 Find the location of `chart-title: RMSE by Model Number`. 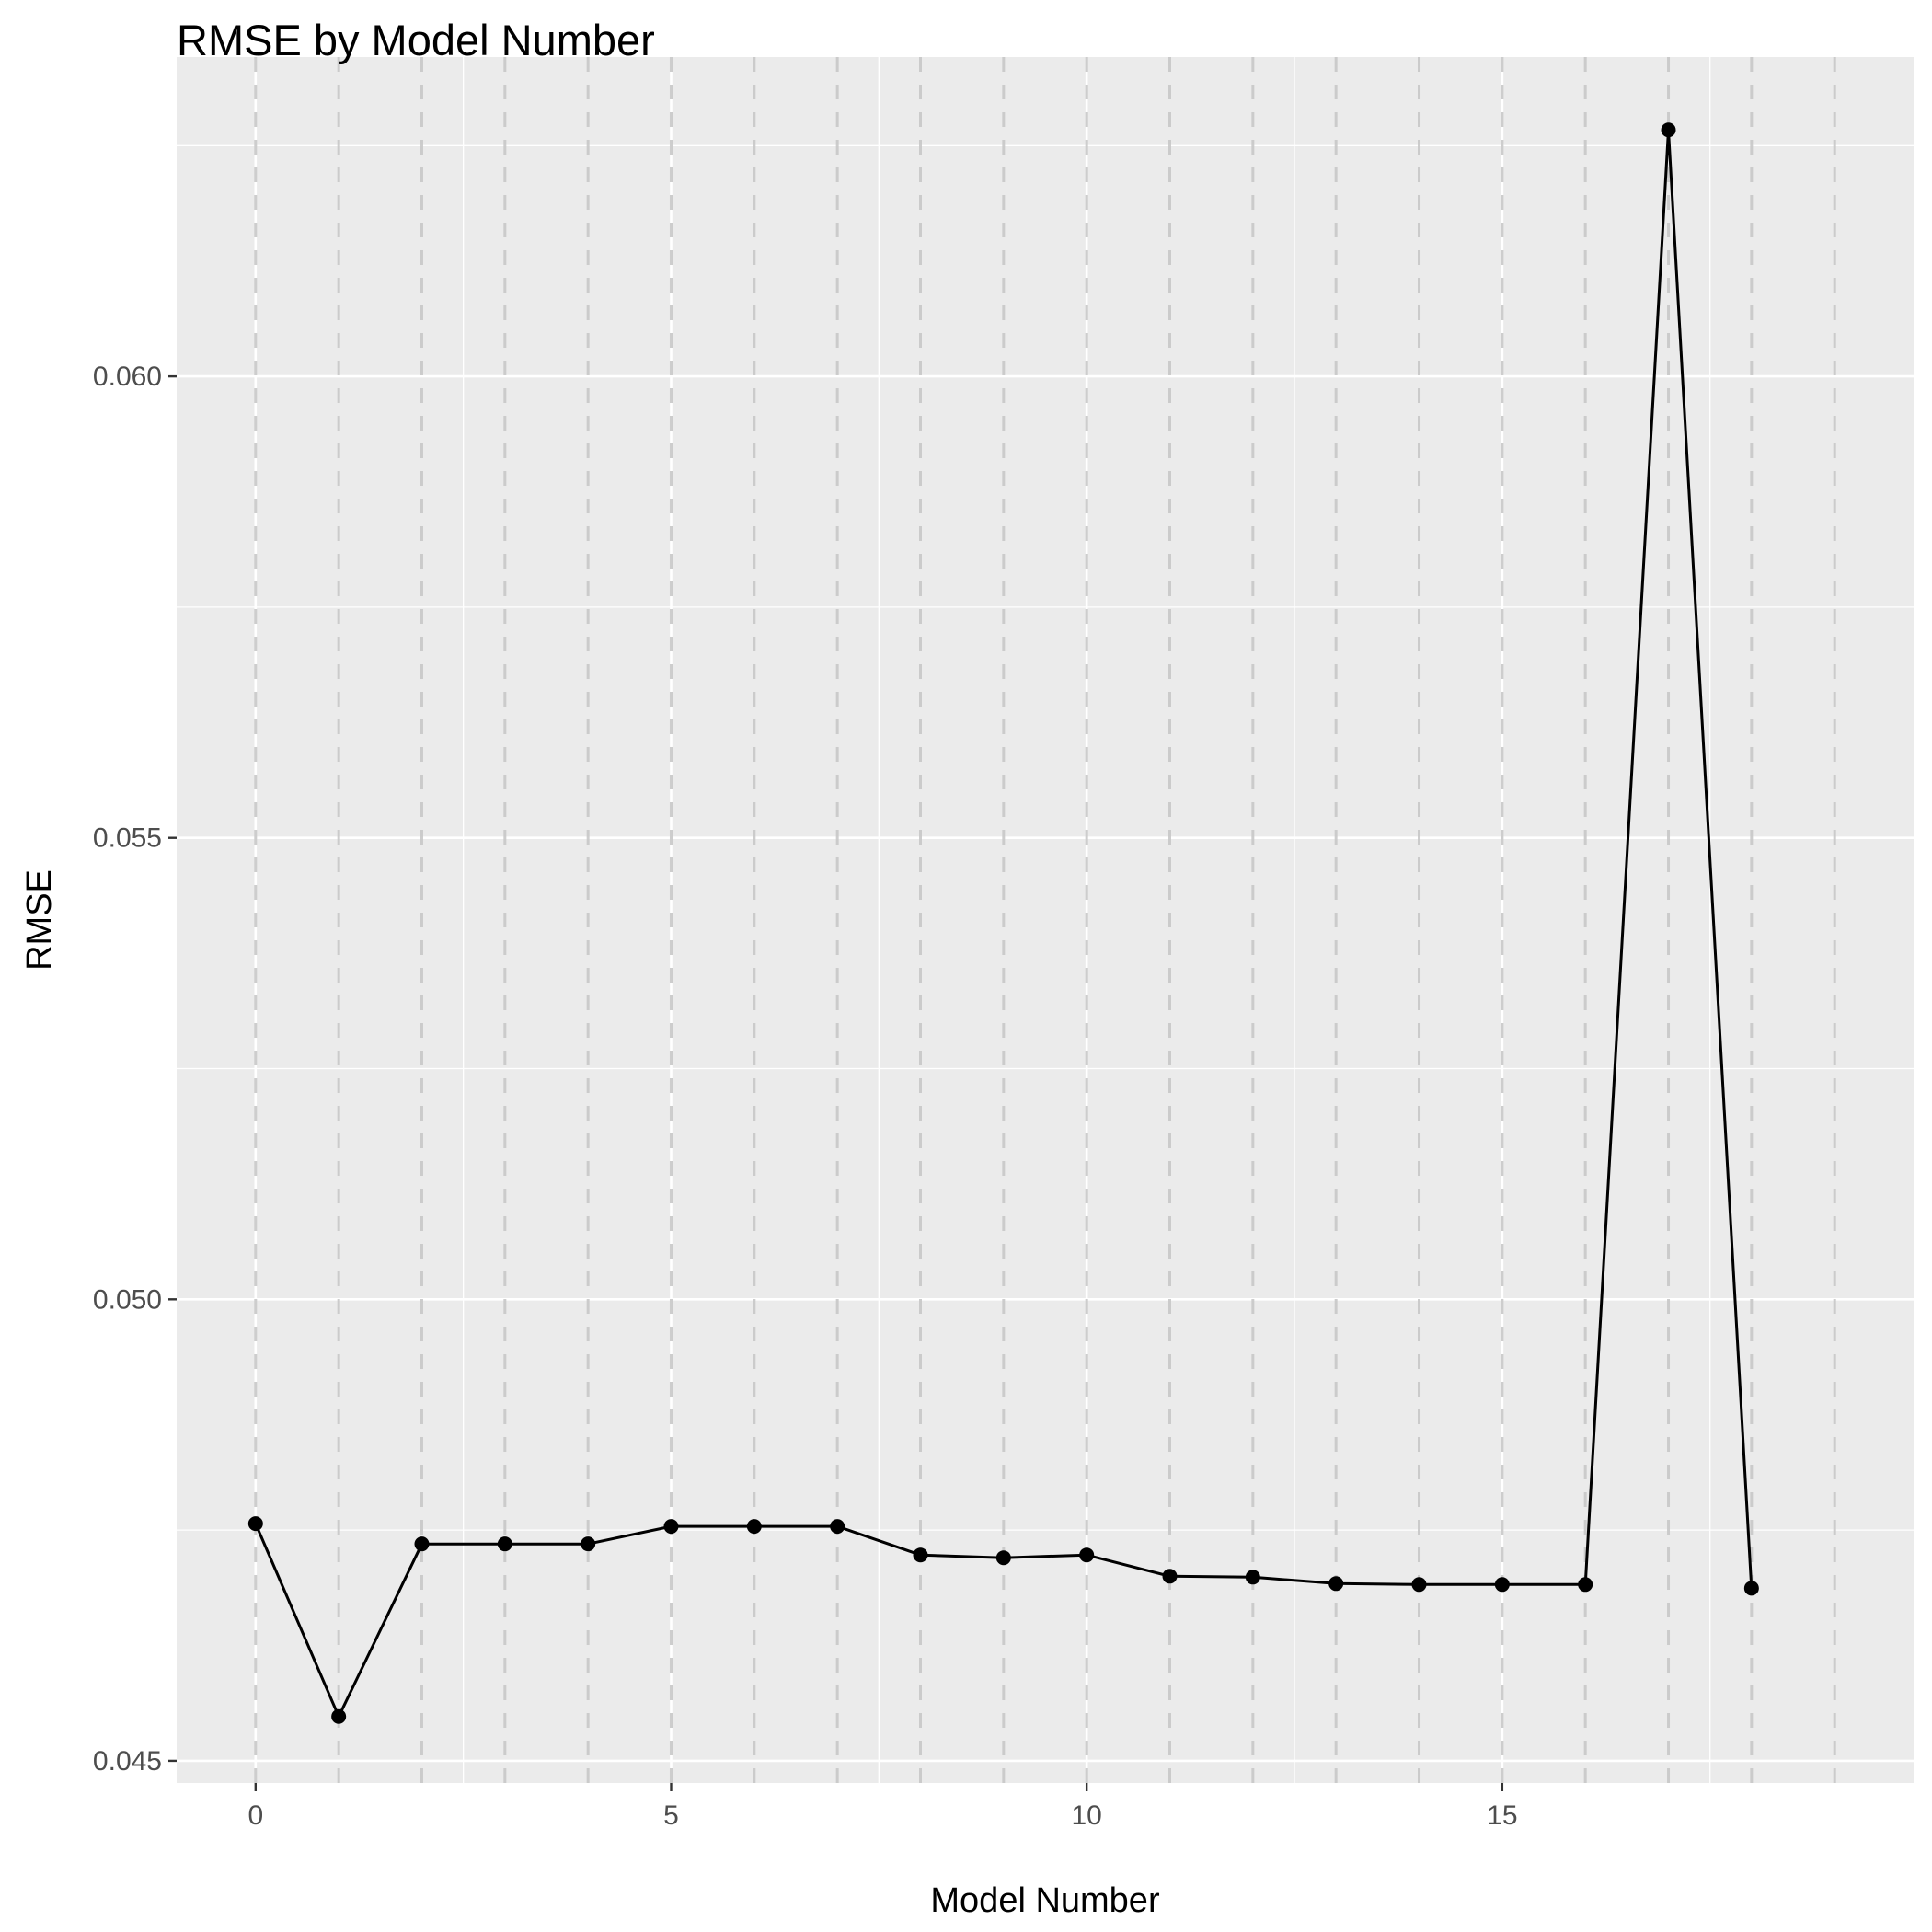

chart-title: RMSE by Model Number is located at coordinates (416, 40).